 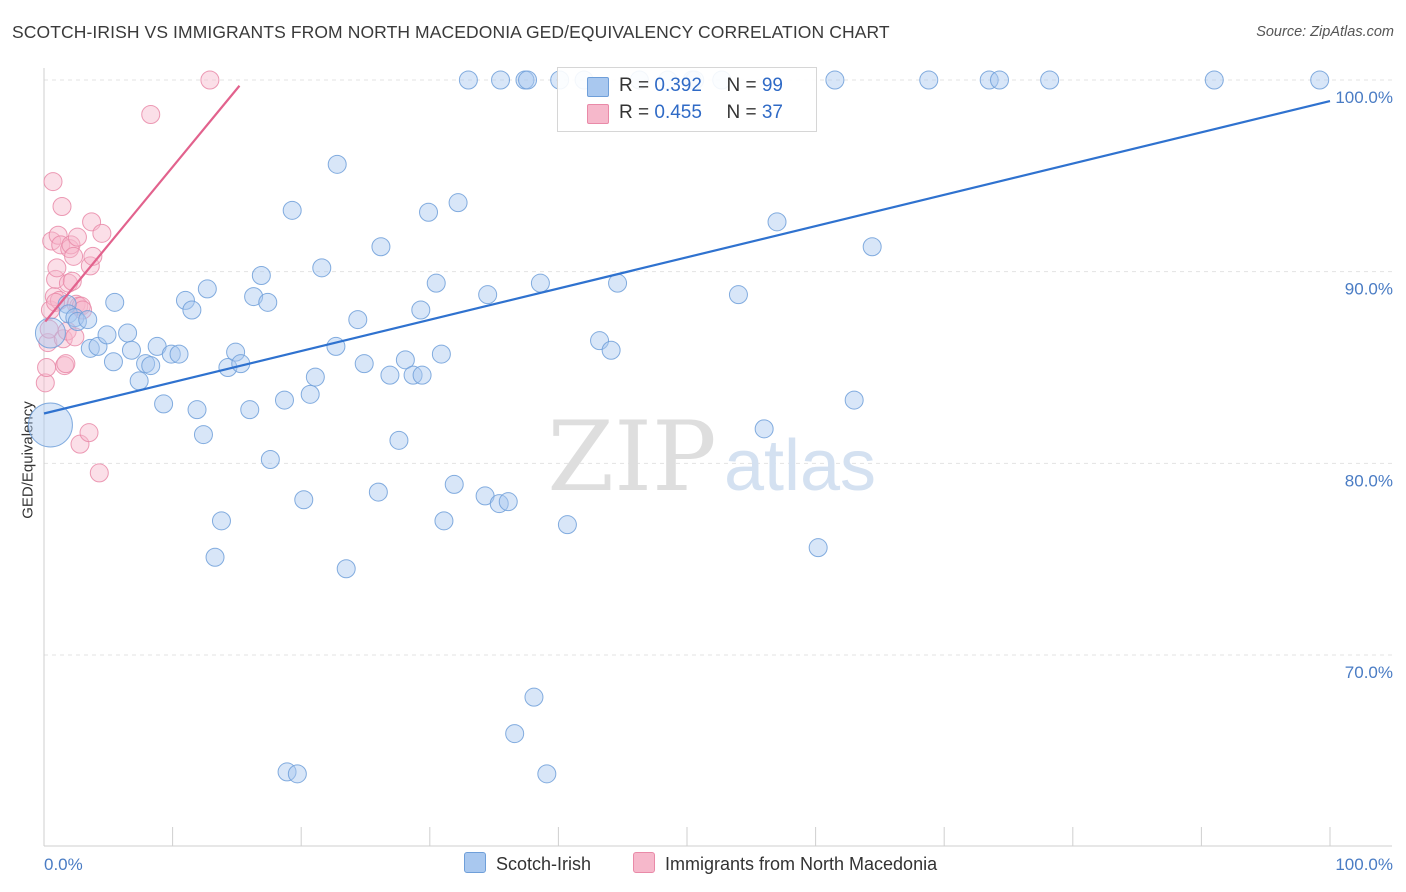 What do you see at coordinates (1369, 672) in the screenshot?
I see `y-tick-label: 70.0%` at bounding box center [1369, 672].